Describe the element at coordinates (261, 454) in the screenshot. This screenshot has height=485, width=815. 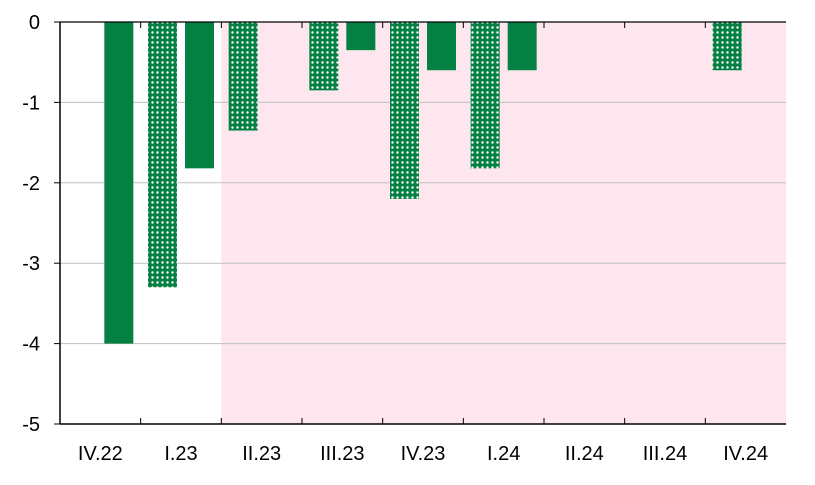
I see `x-tick-label: II.23` at that location.